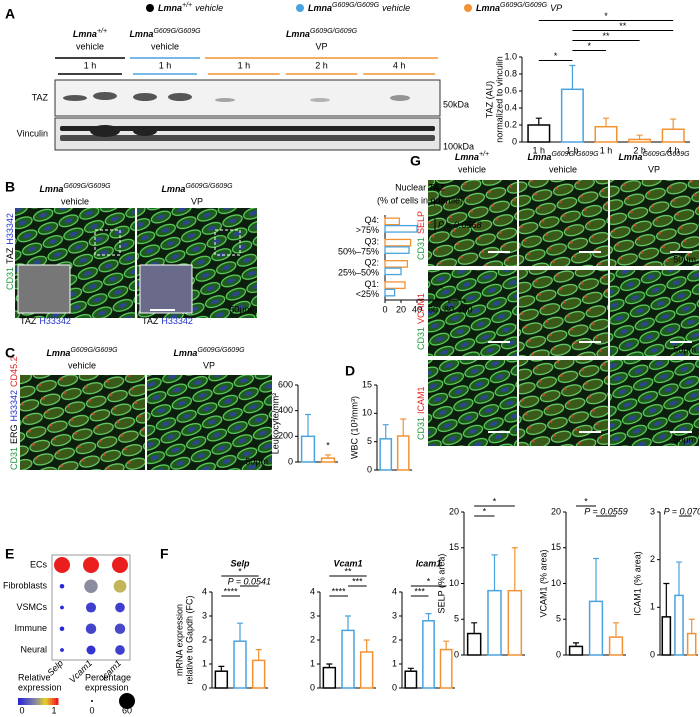 This screenshot has height=717, width=700. What do you see at coordinates (420, 187) in the screenshot?
I see `chart-title: Nuclear TAZ` at bounding box center [420, 187].